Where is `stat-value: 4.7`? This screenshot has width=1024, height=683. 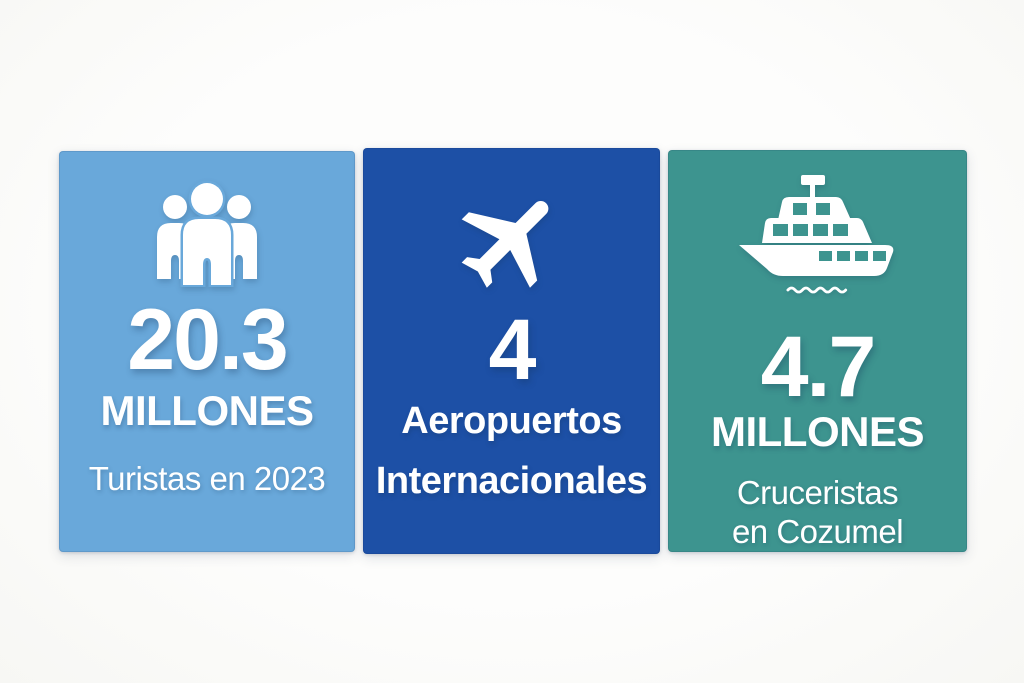
stat-value: 4.7 is located at coordinates (818, 367).